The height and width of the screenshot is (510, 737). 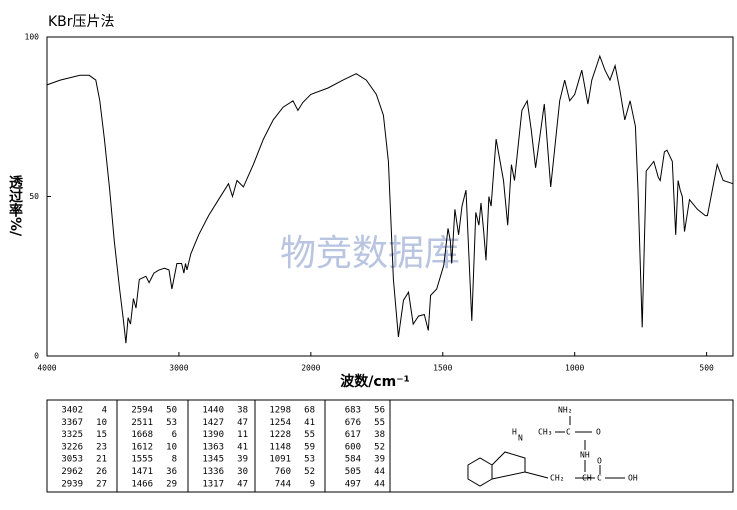 I want to click on peak-wavenumber: 497, so click(x=353, y=484).